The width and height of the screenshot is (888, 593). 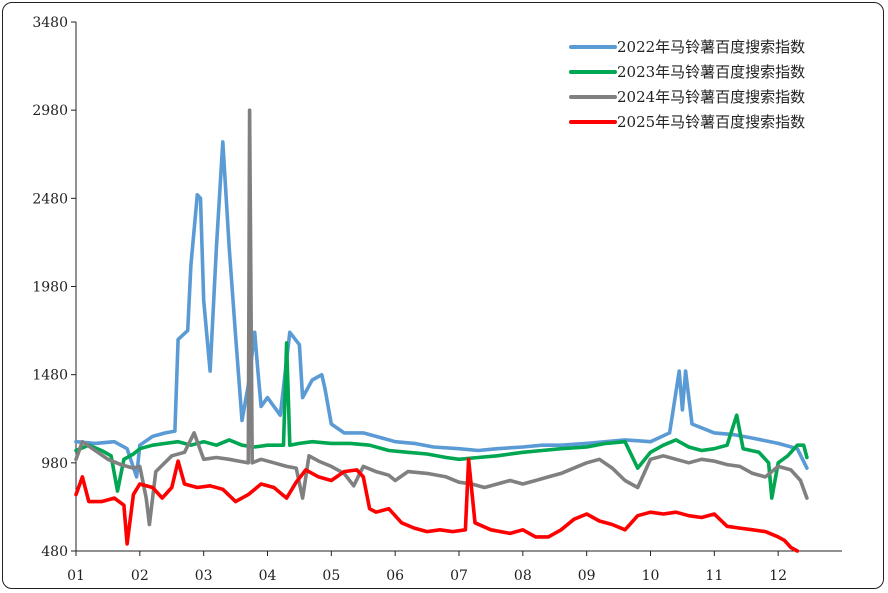 I want to click on x-tick-label: 05, so click(x=331, y=576).